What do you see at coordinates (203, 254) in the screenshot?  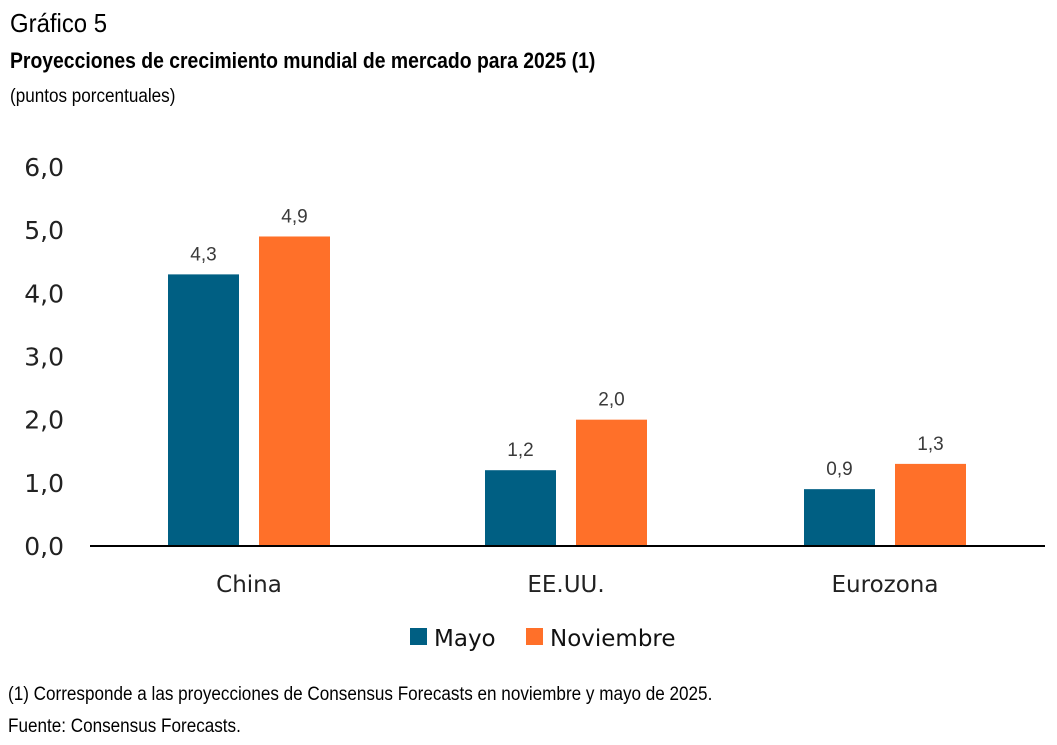 I see `data-label: 4,3` at bounding box center [203, 254].